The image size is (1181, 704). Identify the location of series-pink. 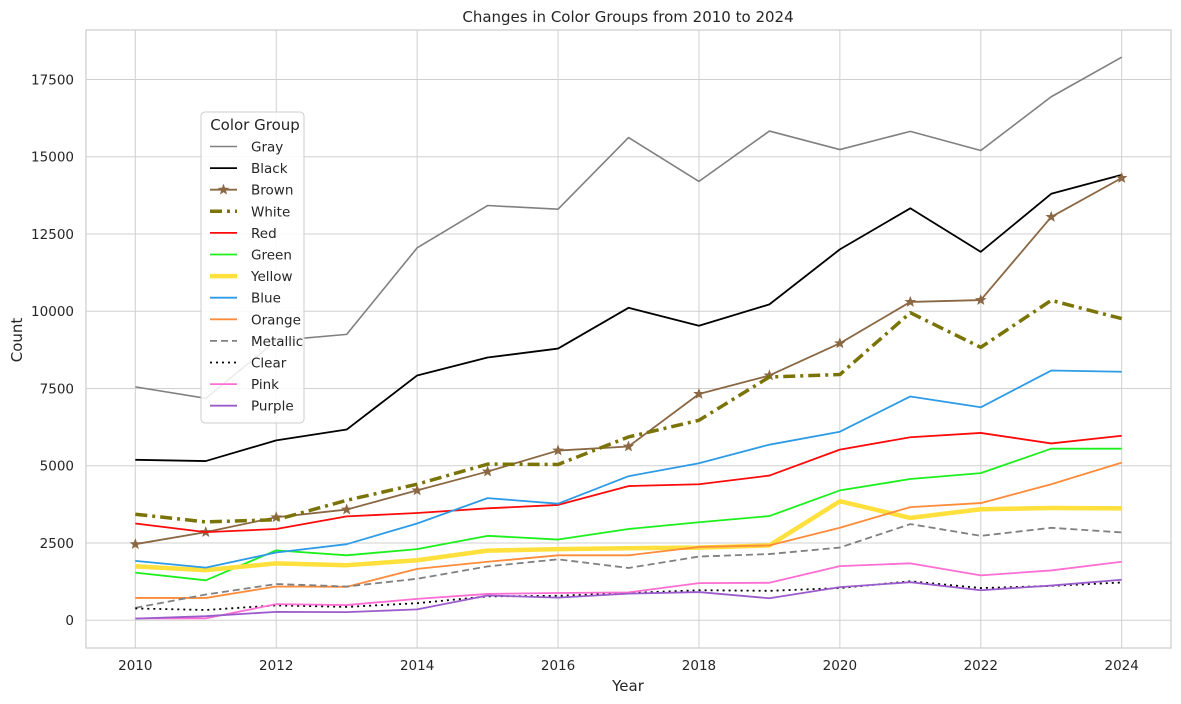
(628, 590).